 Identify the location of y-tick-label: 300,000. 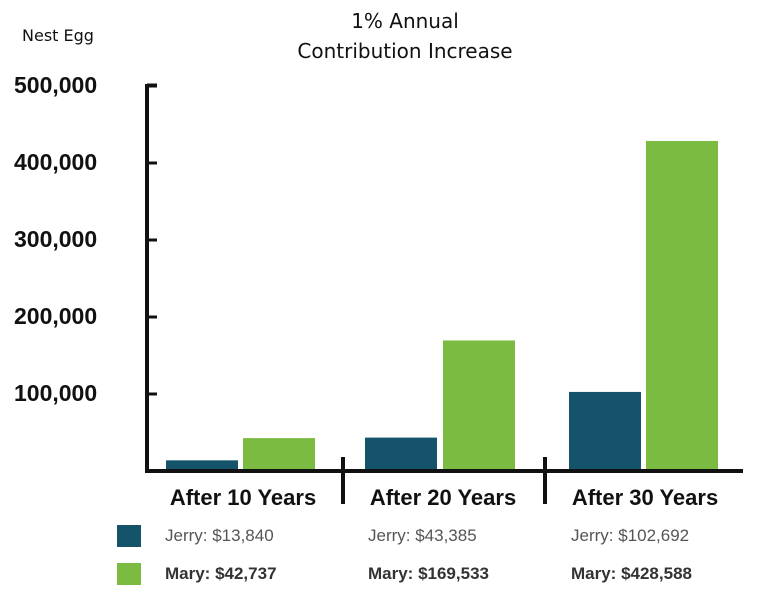
(56, 239).